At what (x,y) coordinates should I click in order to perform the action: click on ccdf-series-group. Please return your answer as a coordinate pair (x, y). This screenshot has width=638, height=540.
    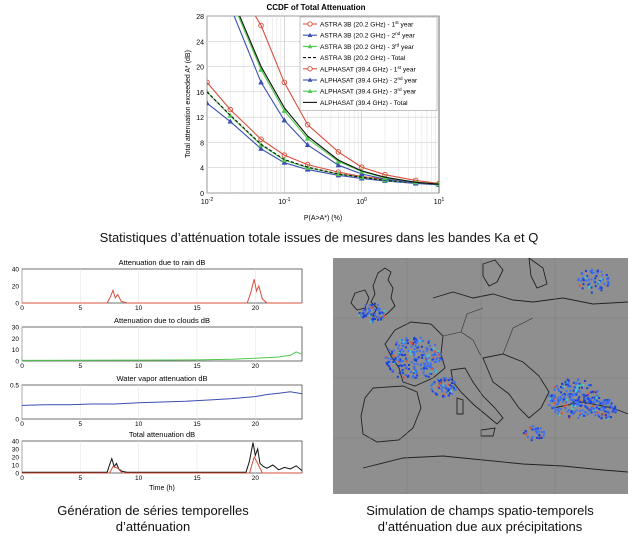
    Looking at the image, I should click on (323, 101).